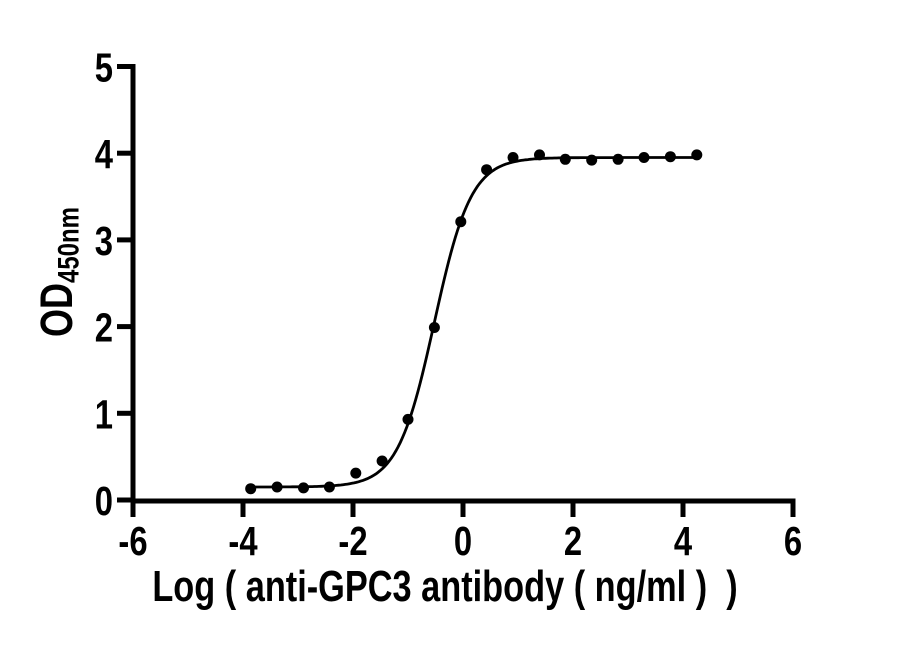  I want to click on y-axis-title-main: OD, so click(56, 310).